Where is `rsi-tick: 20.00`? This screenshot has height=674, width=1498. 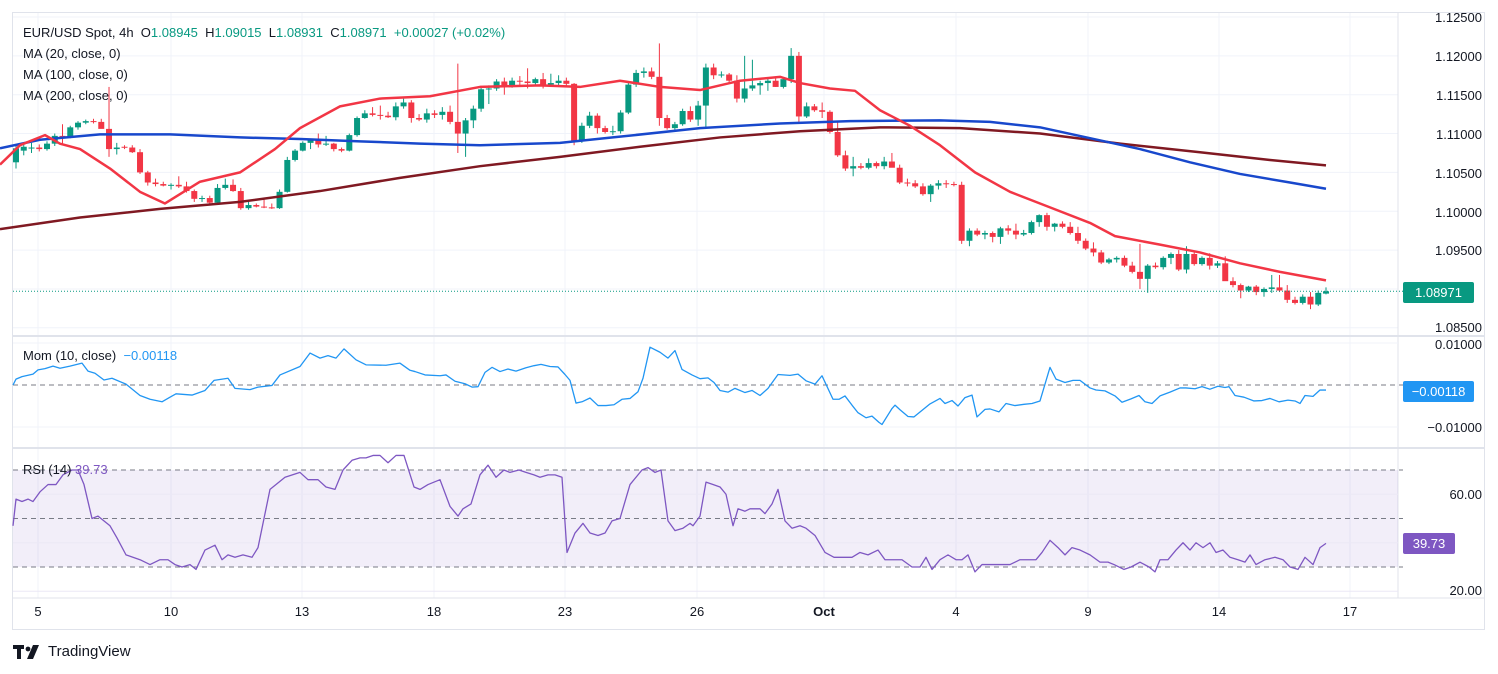 rsi-tick: 20.00 is located at coordinates (1465, 590).